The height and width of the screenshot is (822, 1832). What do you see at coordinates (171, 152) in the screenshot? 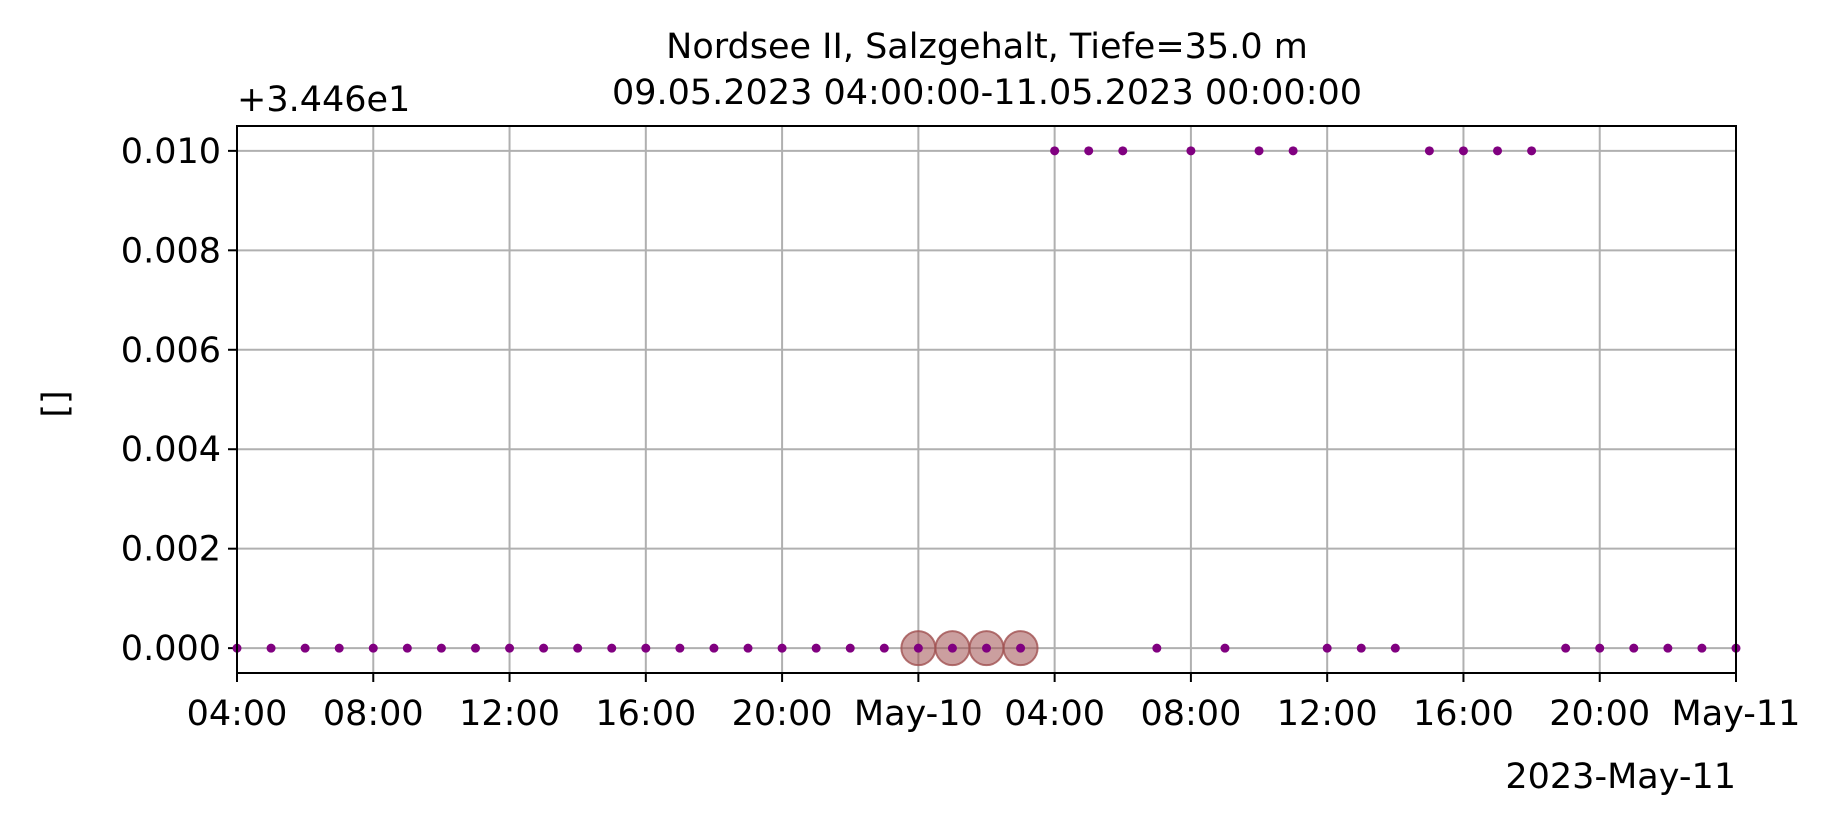
I see `y-tick-label: 0.010` at bounding box center [171, 152].